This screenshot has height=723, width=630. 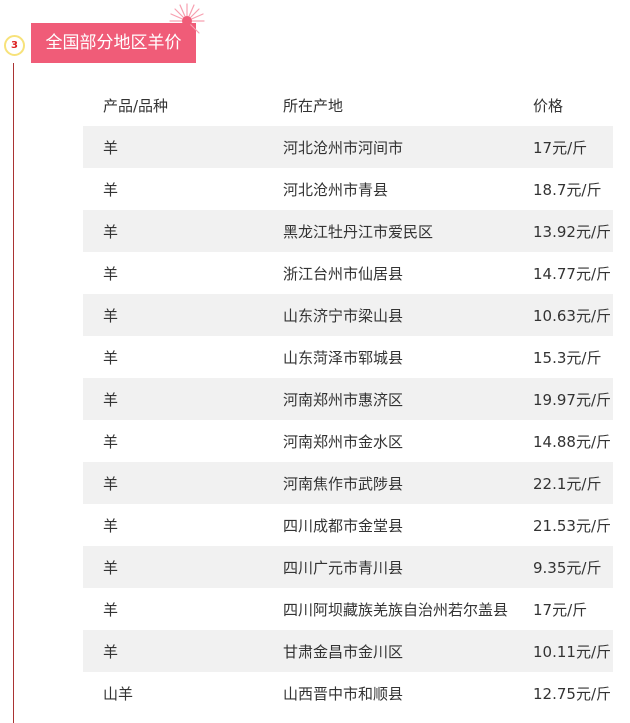 What do you see at coordinates (348, 105) in the screenshot?
I see `table-header: 产品/品种 所在产地 价格` at bounding box center [348, 105].